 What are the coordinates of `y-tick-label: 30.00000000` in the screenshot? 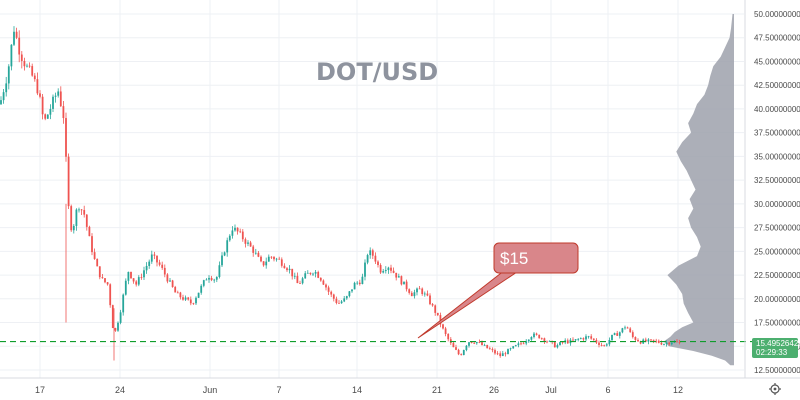 It's located at (777, 204).